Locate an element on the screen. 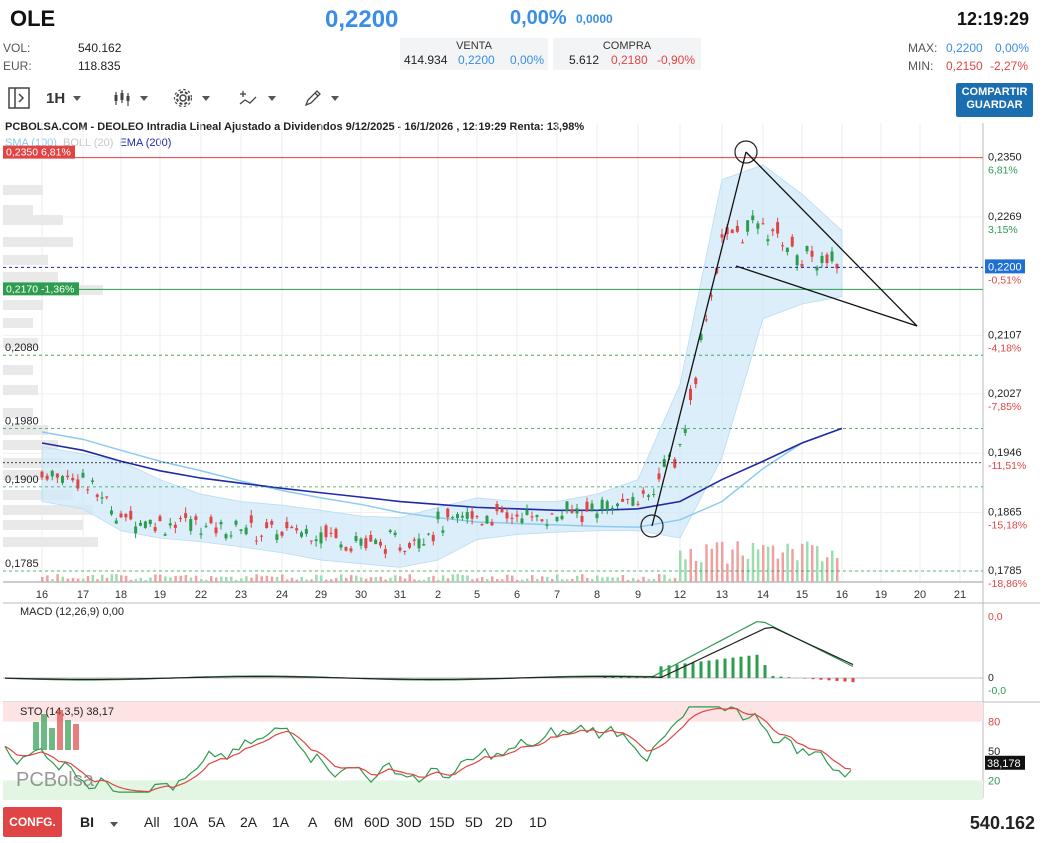  range-6m: 6M is located at coordinates (344, 822).